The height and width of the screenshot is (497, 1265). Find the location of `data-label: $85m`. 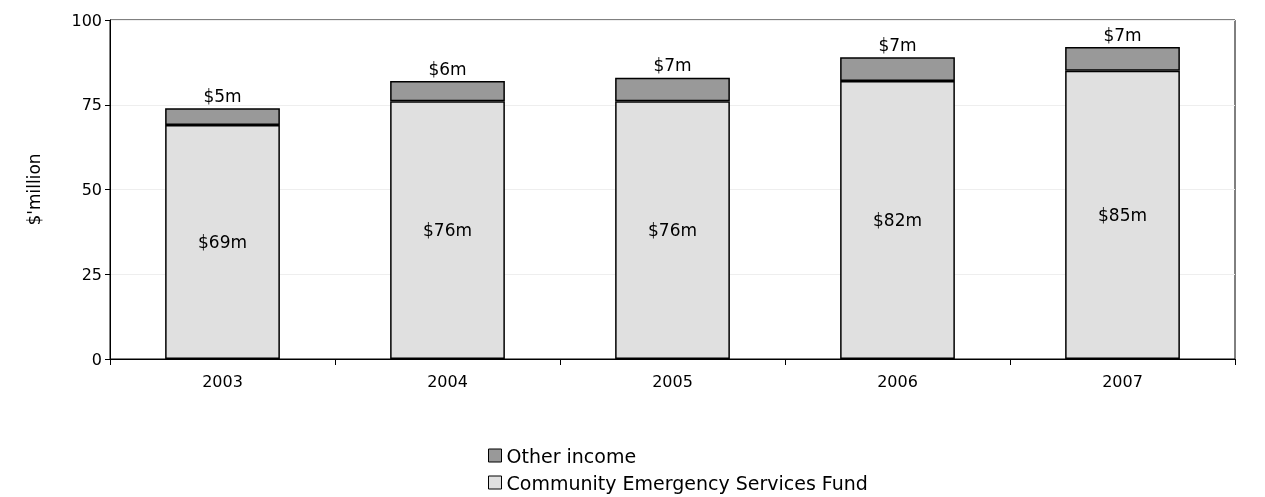

data-label: $85m is located at coordinates (1122, 214).